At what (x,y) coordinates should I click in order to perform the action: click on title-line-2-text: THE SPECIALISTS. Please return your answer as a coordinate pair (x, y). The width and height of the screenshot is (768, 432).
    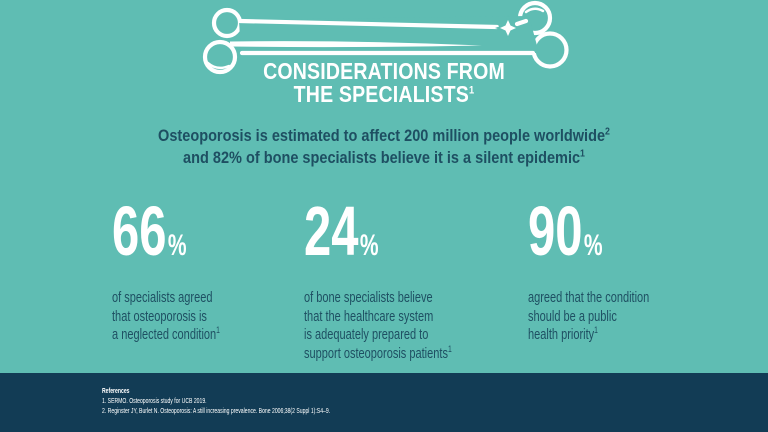
    Looking at the image, I should click on (381, 93).